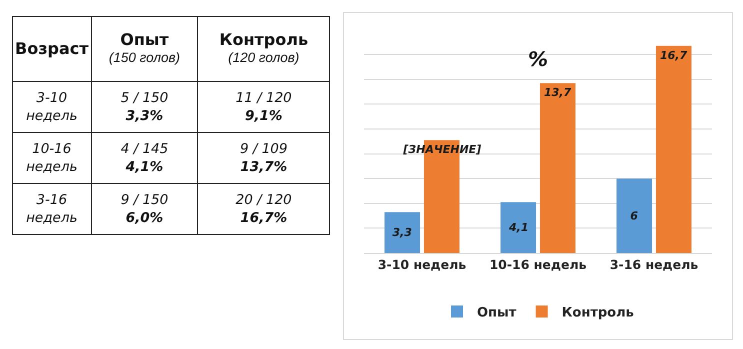 The image size is (743, 349). I want to click on data-label: 4,1, so click(518, 227).